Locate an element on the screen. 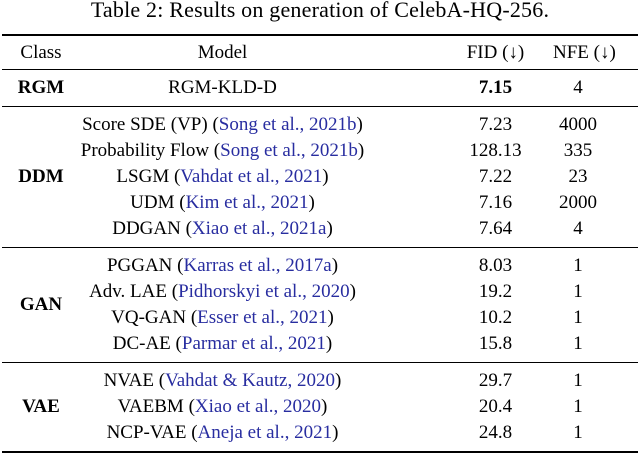  nfe-value: 335 is located at coordinates (578, 150).